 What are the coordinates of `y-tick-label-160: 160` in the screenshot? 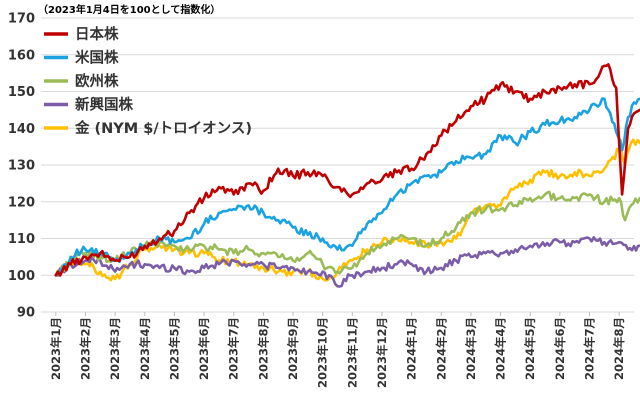 It's located at (21, 55).